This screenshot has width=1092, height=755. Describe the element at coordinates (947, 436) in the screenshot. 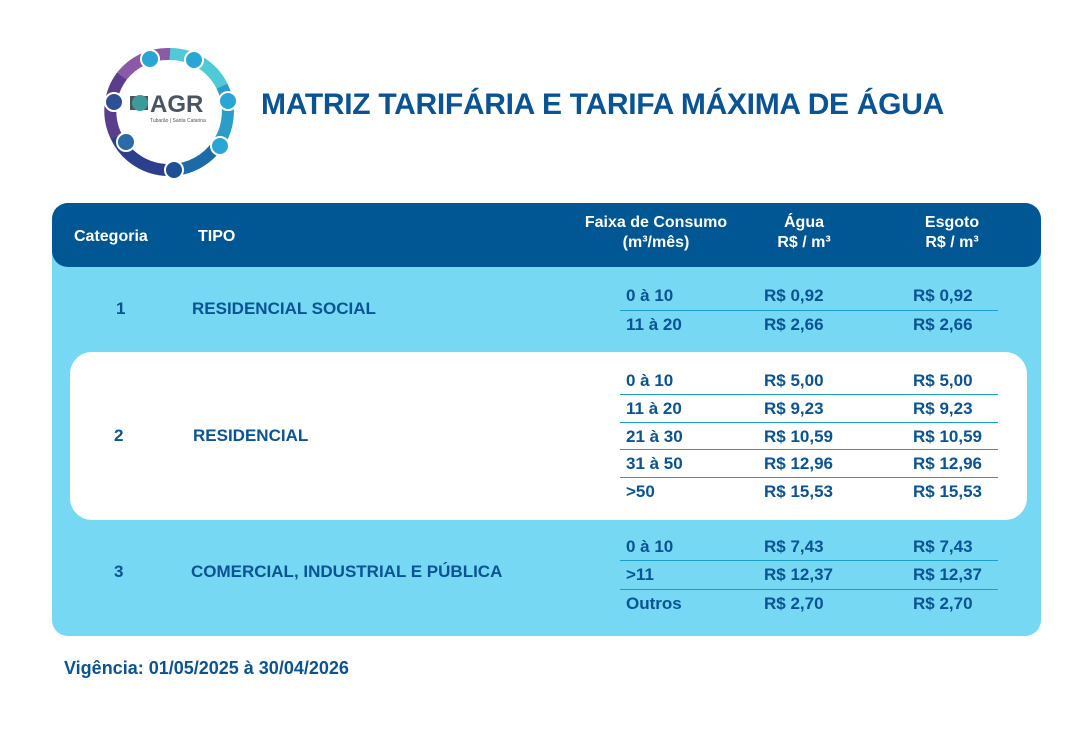

I see `esgoto-value: R$ 10,59` at that location.